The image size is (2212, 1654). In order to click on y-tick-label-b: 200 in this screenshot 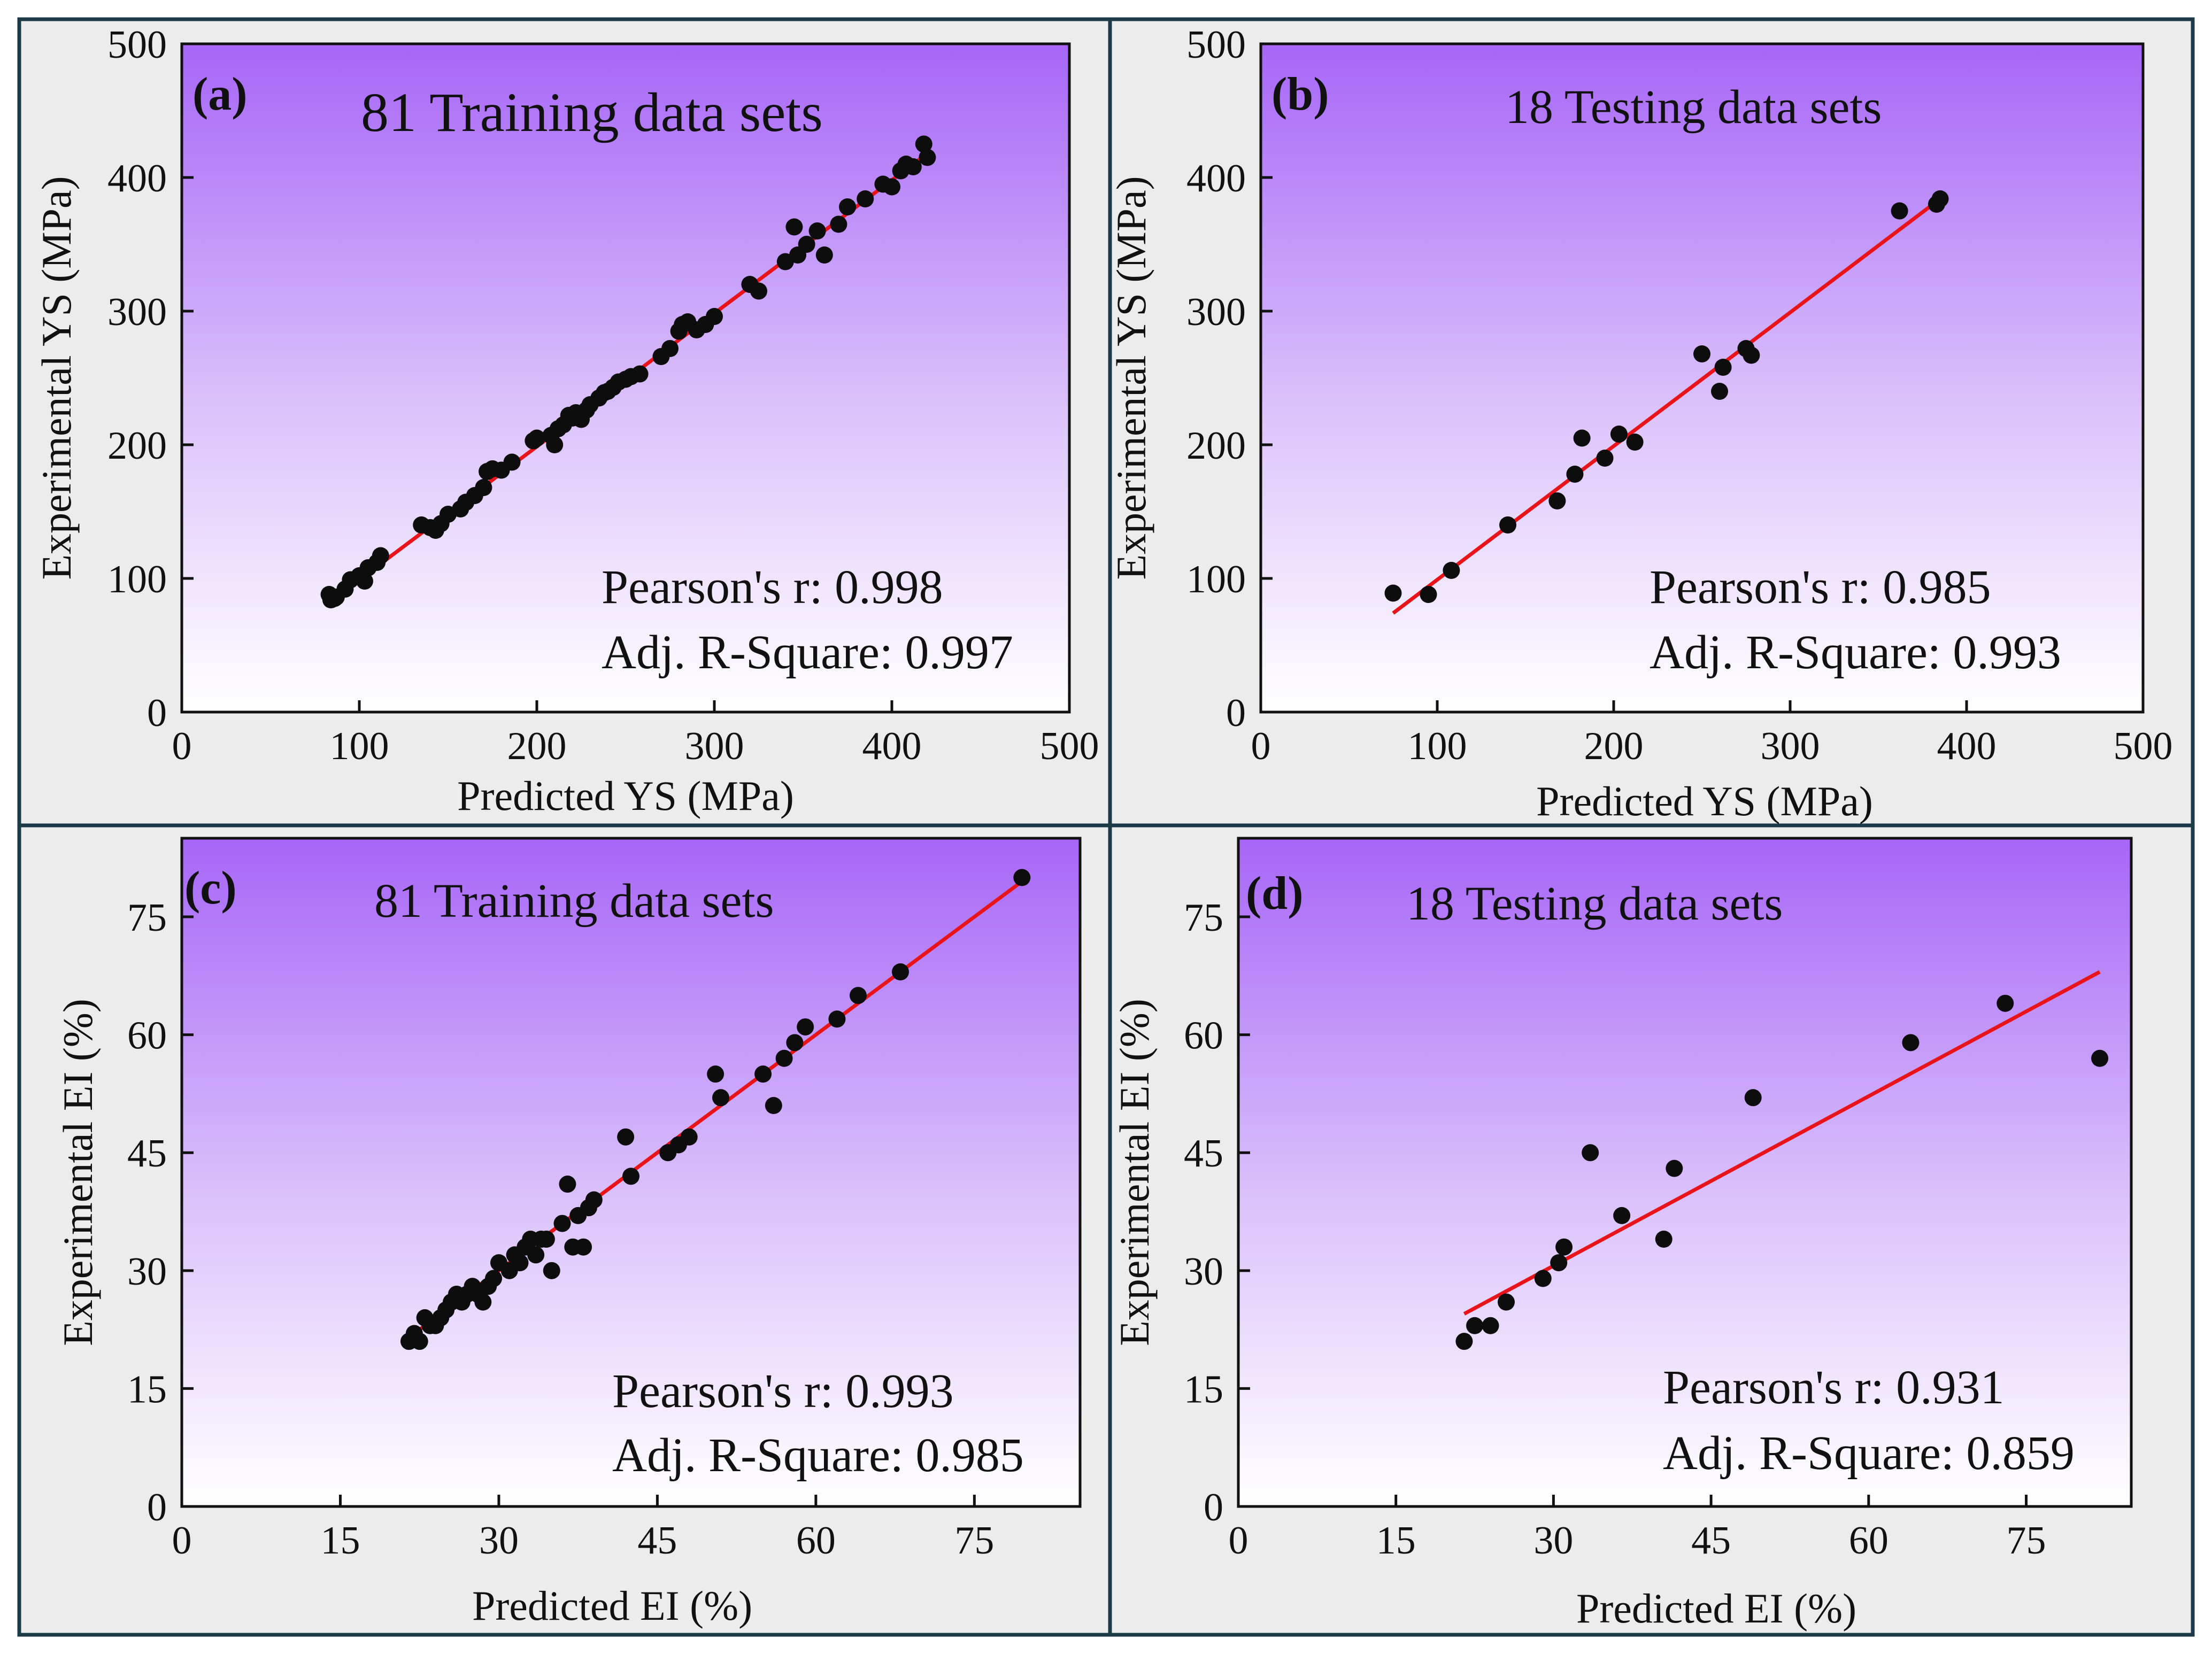, I will do `click(1216, 446)`.